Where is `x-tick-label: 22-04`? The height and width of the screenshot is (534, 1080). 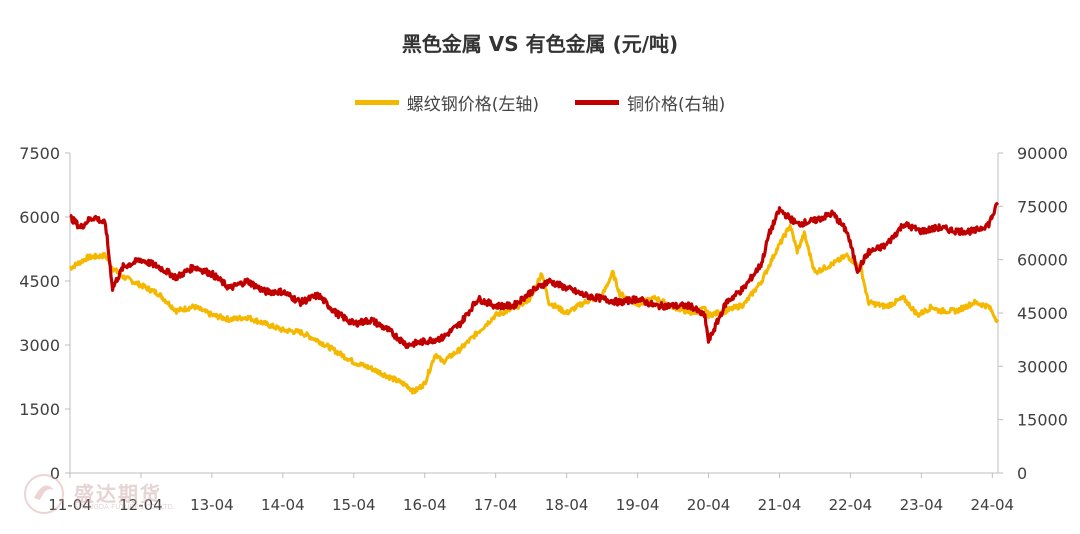
x-tick-label: 22-04 is located at coordinates (851, 505).